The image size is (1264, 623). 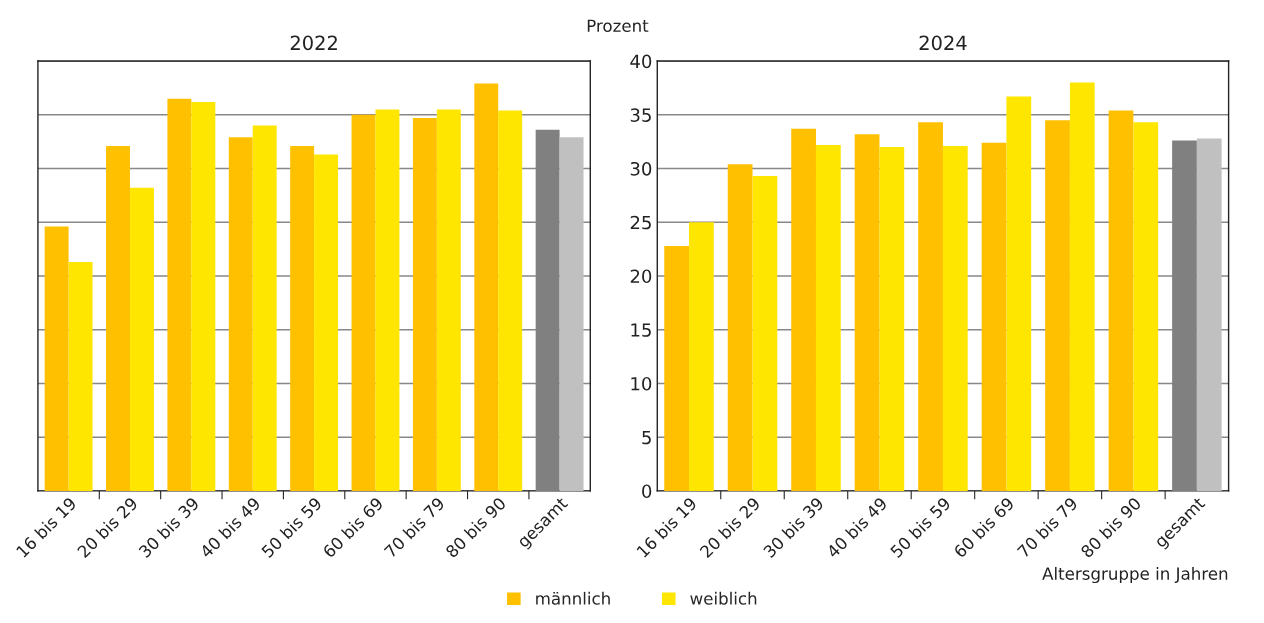 What do you see at coordinates (641, 383) in the screenshot?
I see `y-tick-label: 10` at bounding box center [641, 383].